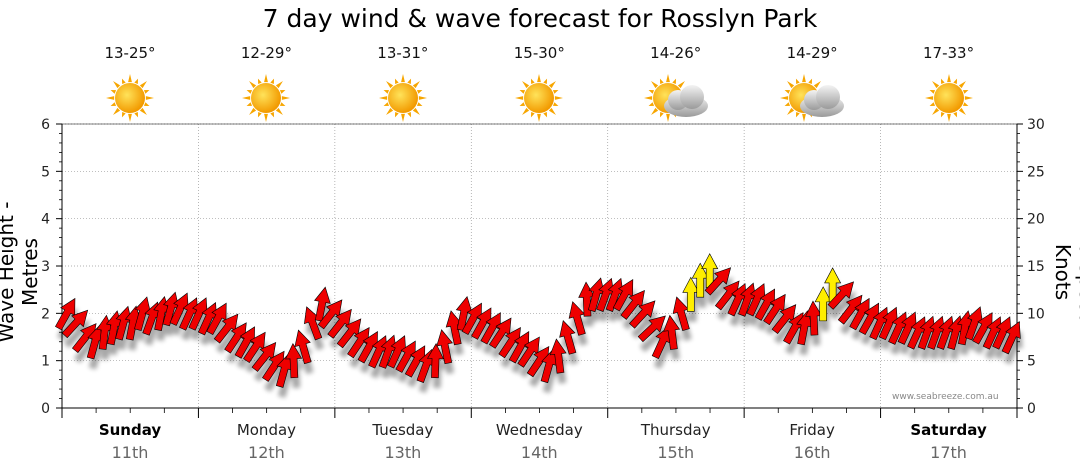 This screenshot has width=1080, height=475. I want to click on day-name-label: Thursday, so click(675, 430).